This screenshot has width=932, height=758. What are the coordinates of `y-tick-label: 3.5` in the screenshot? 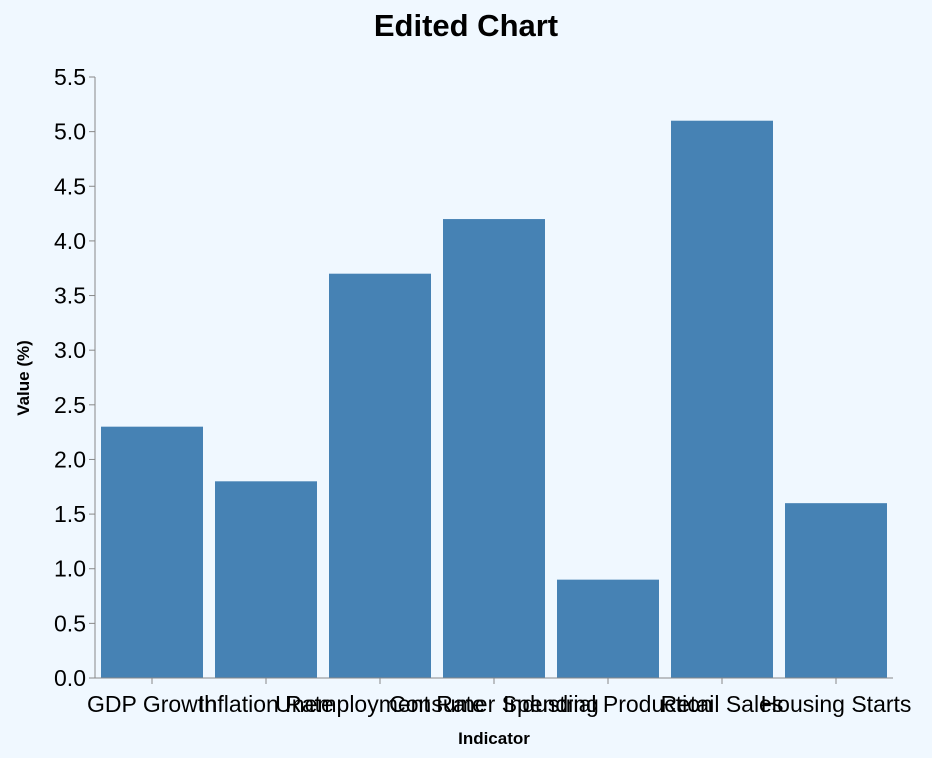 It's located at (70, 296).